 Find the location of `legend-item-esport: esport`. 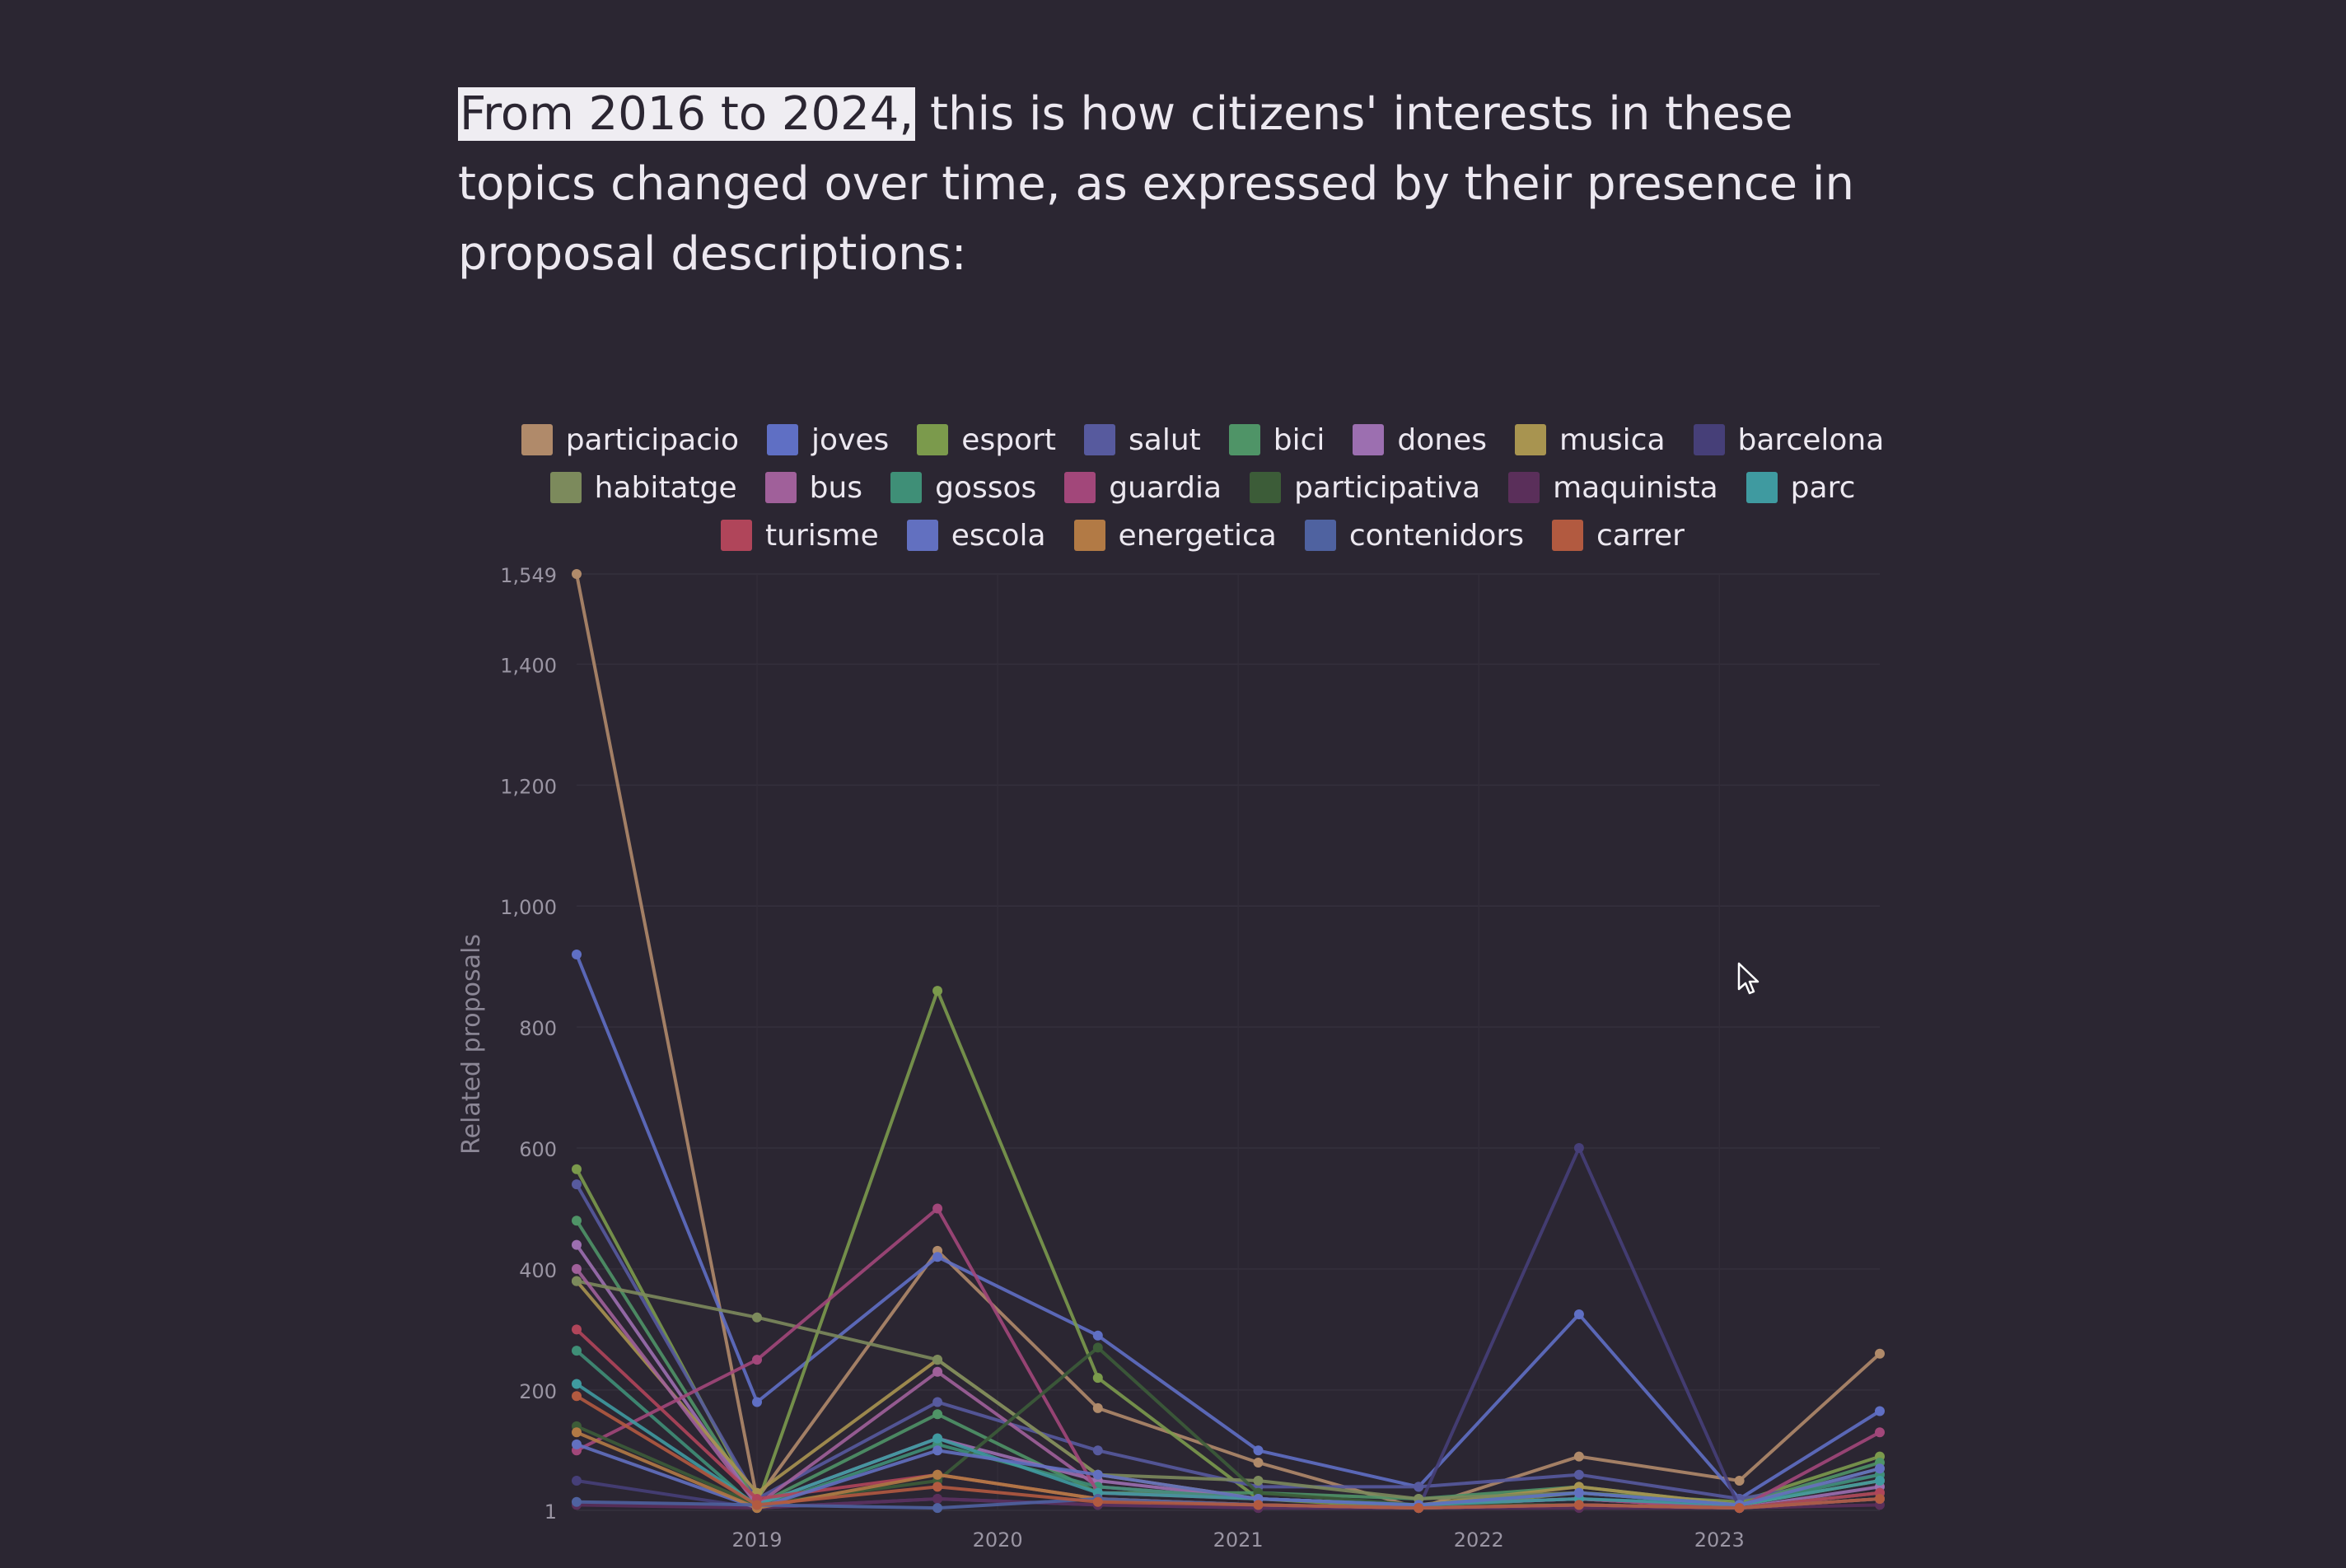

legend-item-esport: esport is located at coordinates (986, 439).